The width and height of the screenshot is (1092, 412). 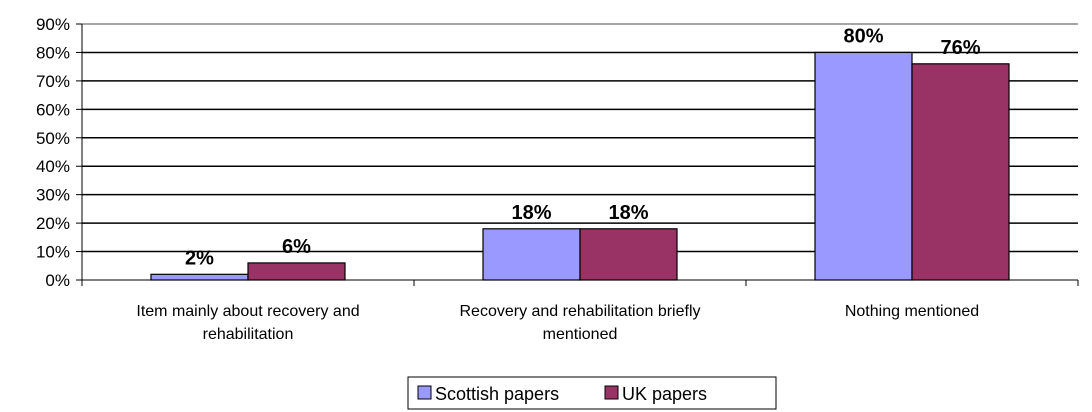 I want to click on x-category-label: mentioned, so click(x=580, y=334).